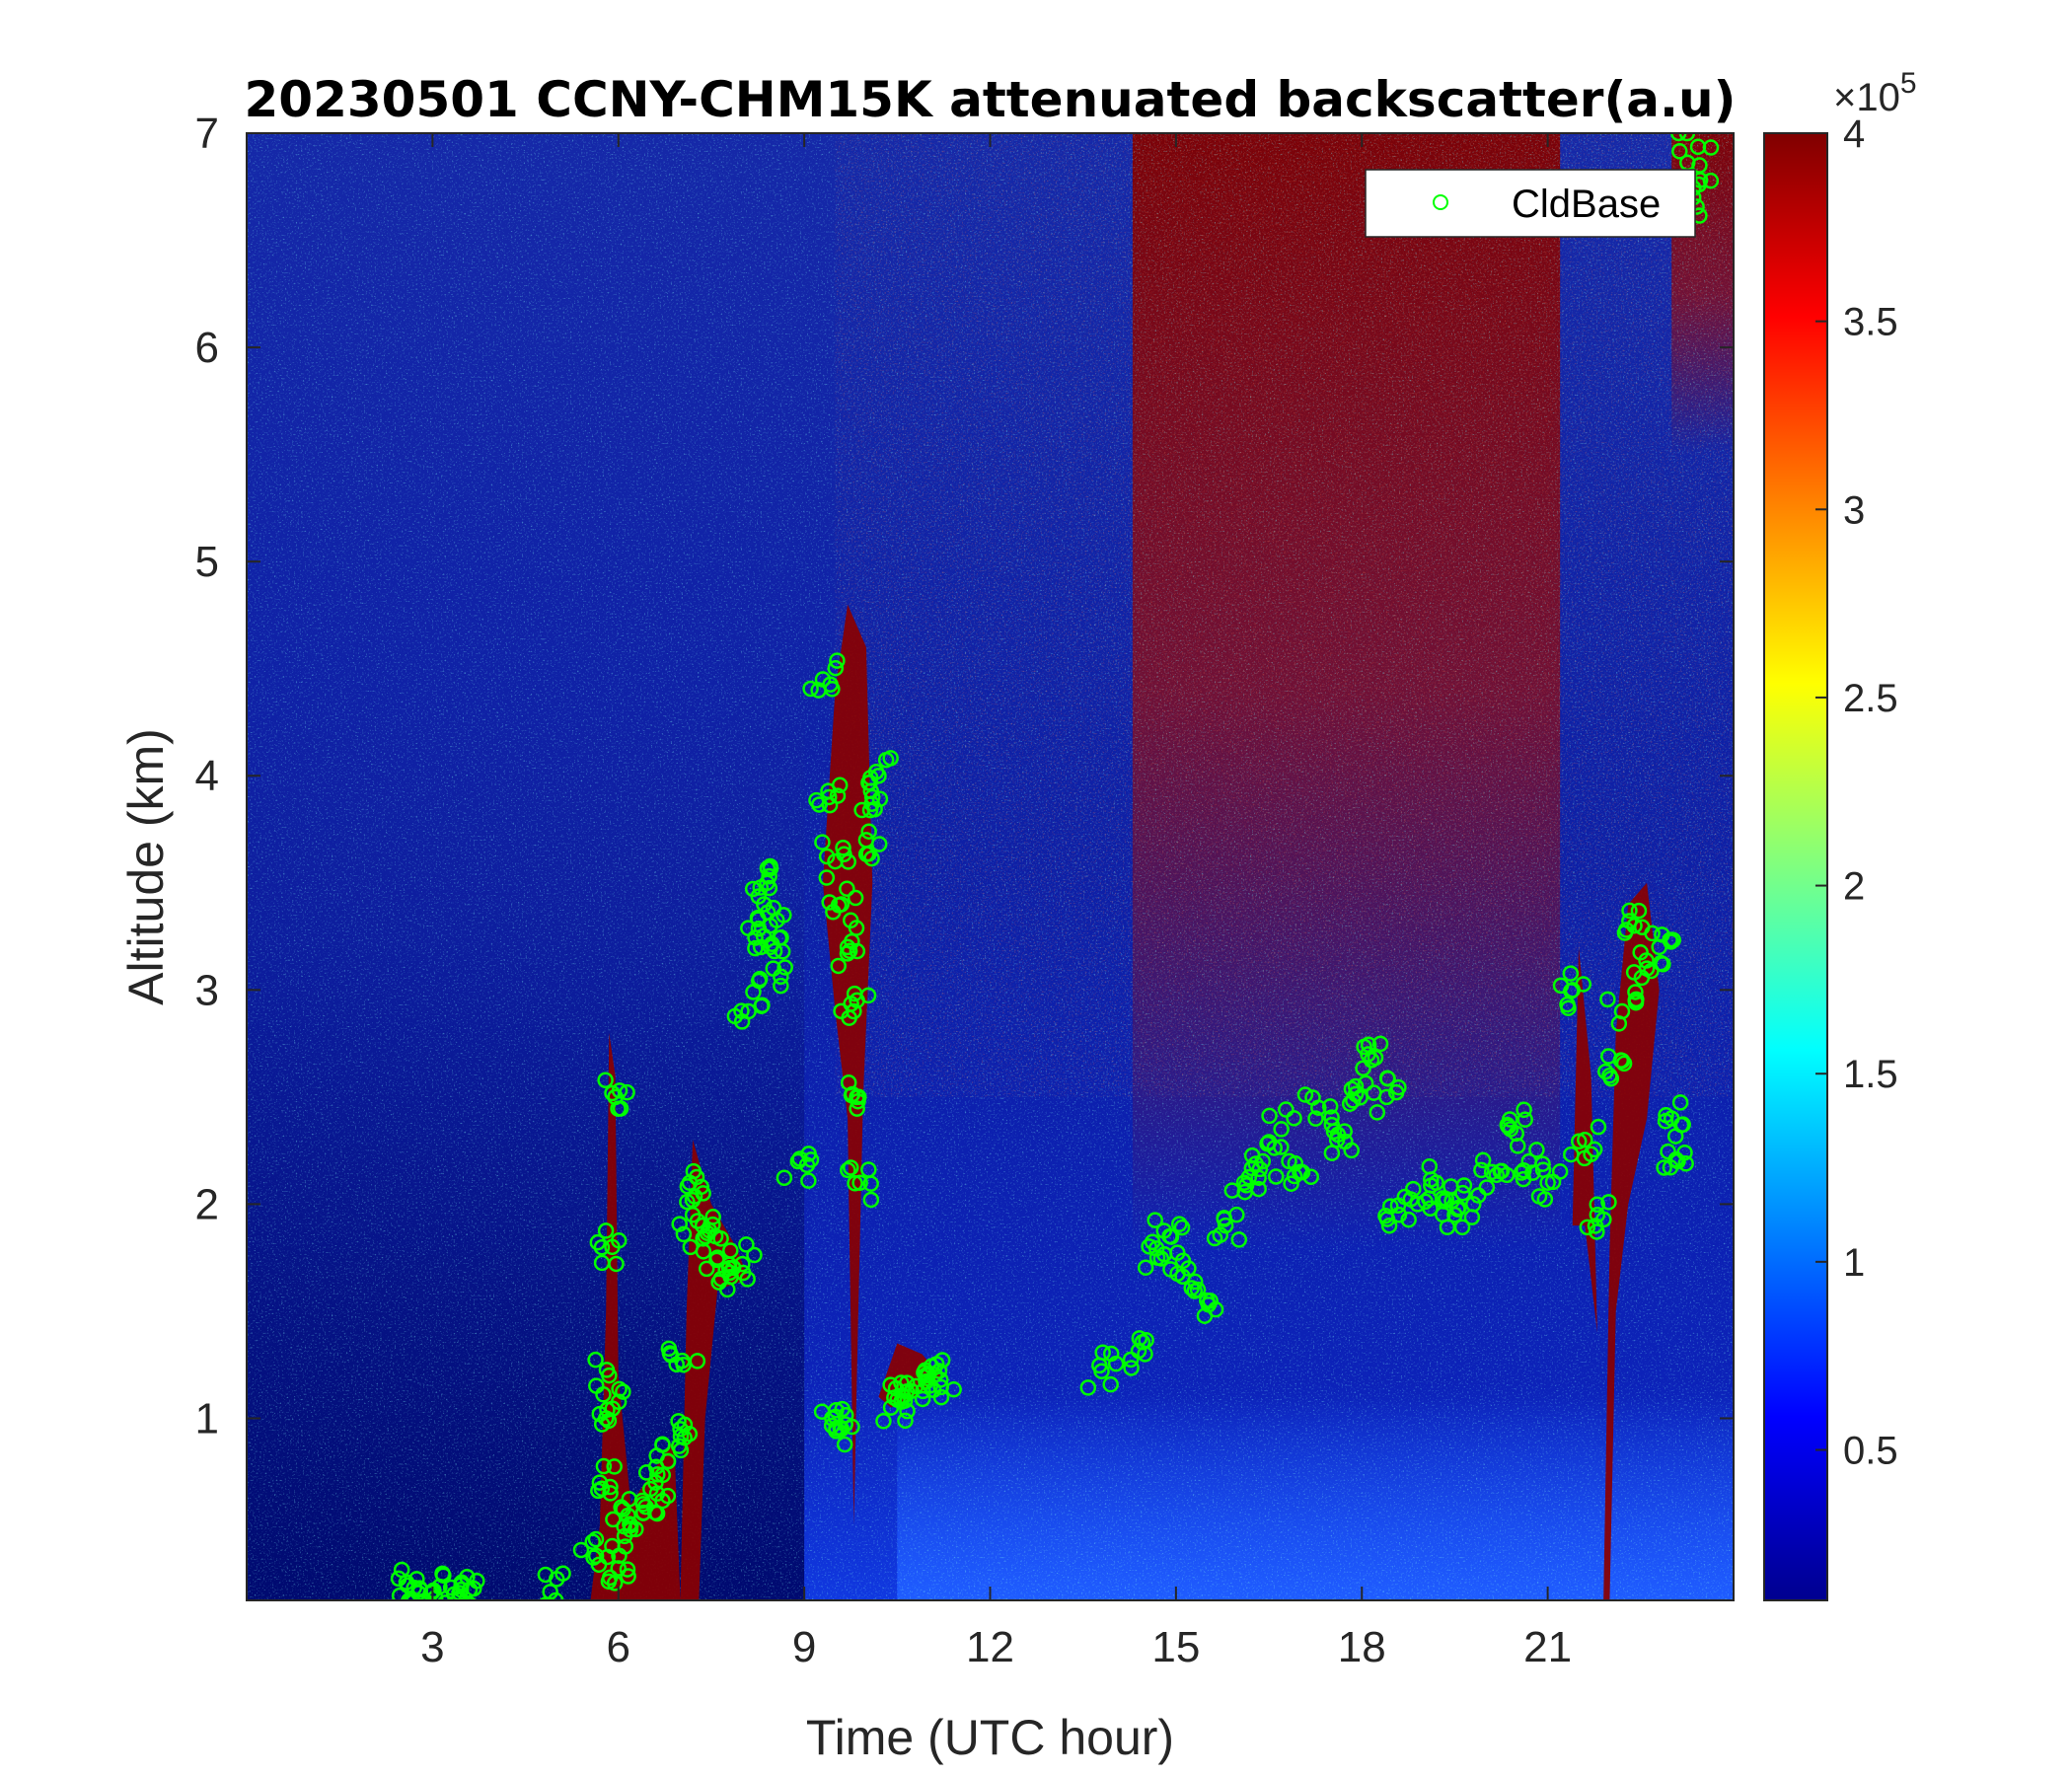  Describe the element at coordinates (618, 1647) in the screenshot. I see `x-tick-label: 6` at that location.